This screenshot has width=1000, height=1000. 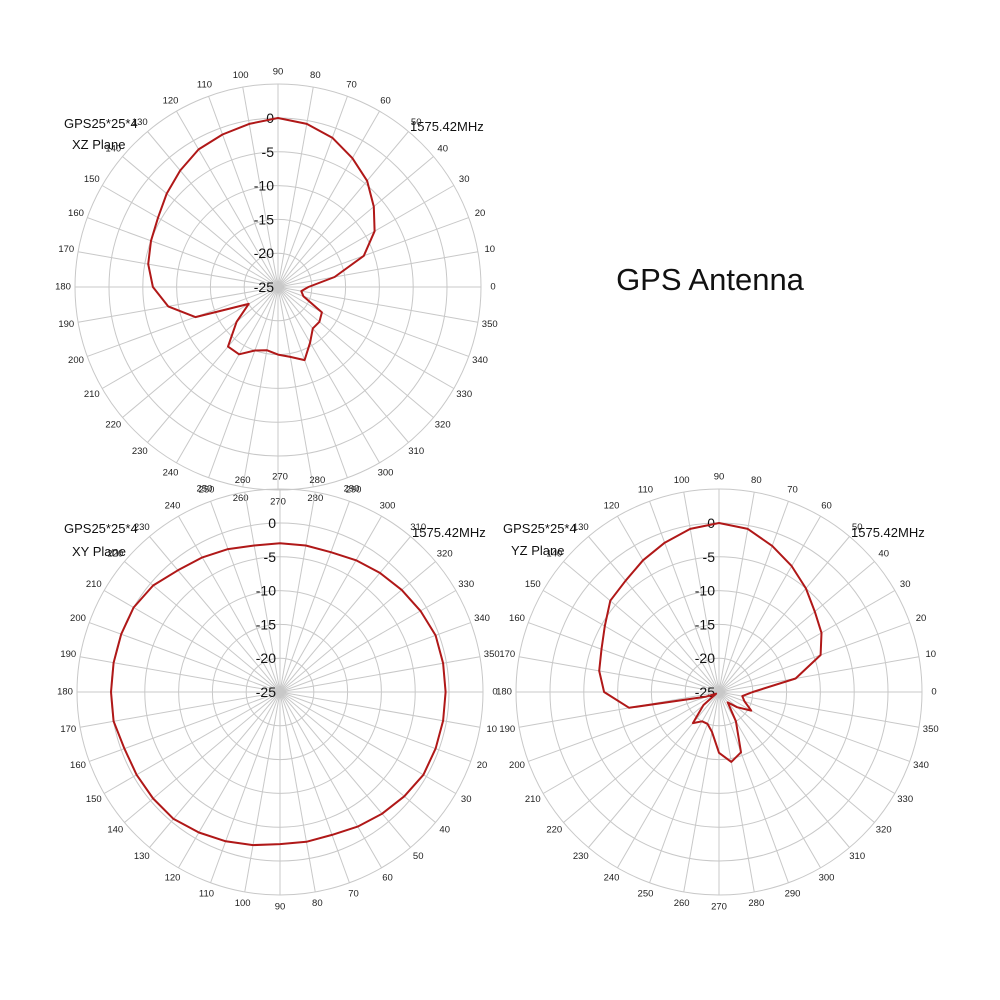 I want to click on angle-tick-label: 160, so click(x=517, y=618).